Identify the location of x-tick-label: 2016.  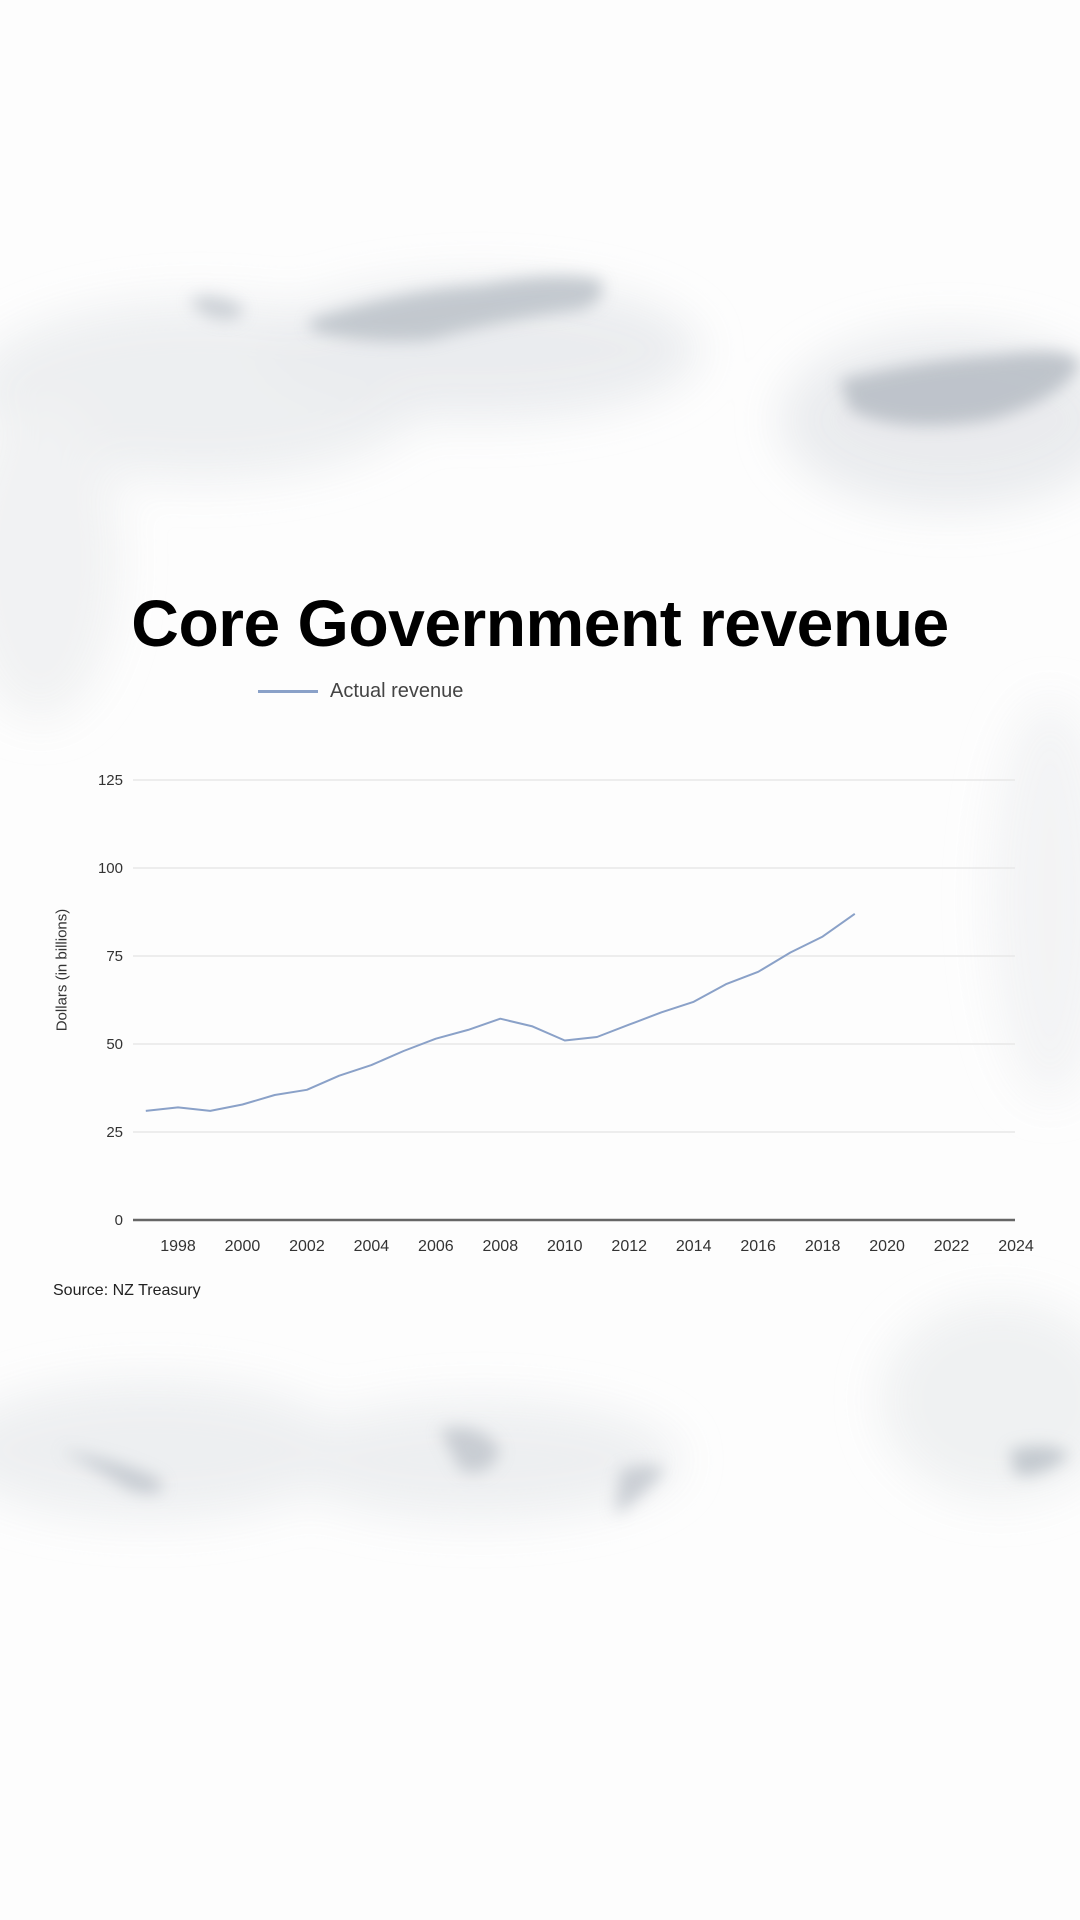
(758, 1246).